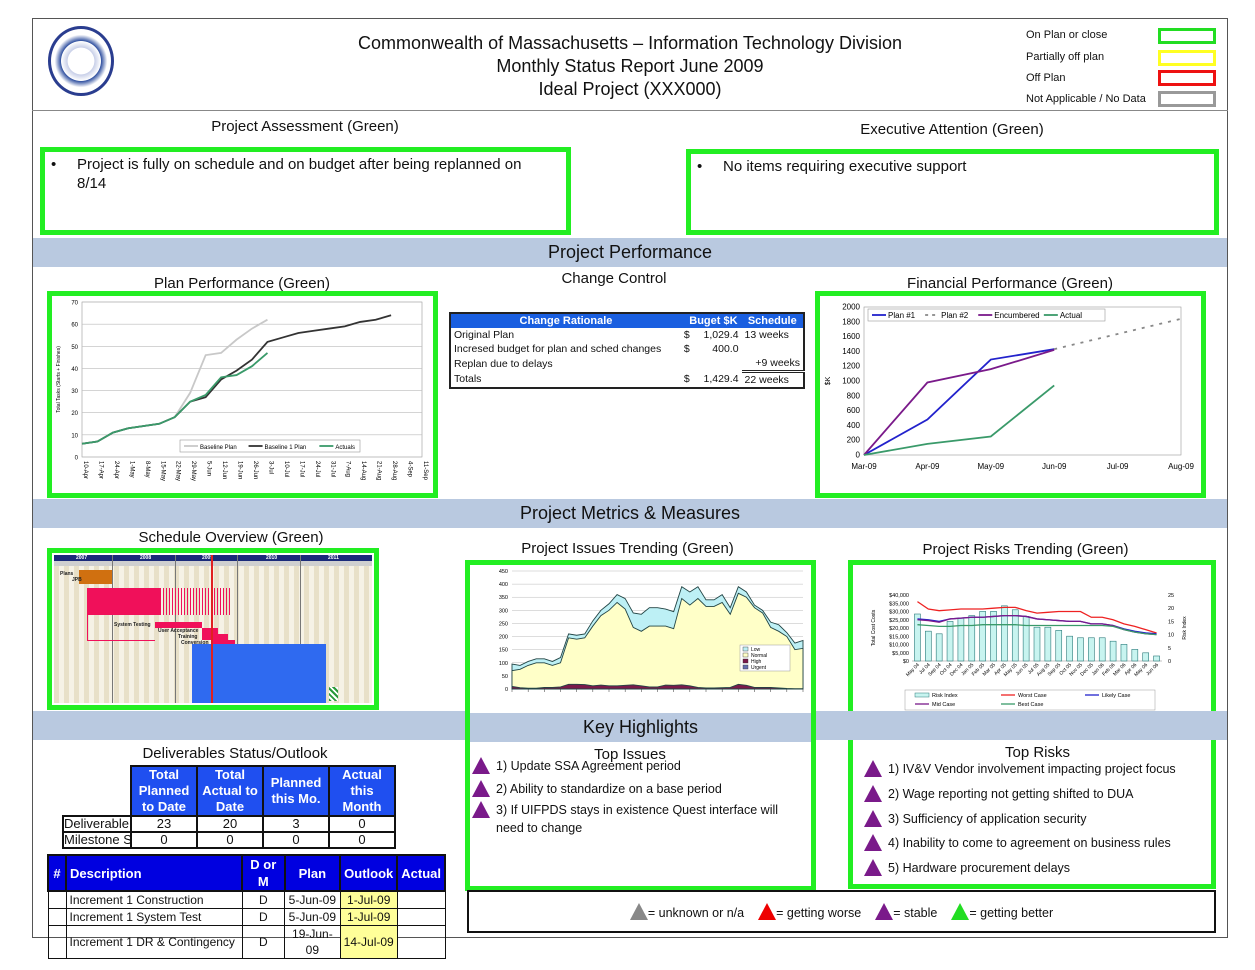 The height and width of the screenshot is (970, 1255). What do you see at coordinates (296, 824) in the screenshot?
I see `cell: 3` at bounding box center [296, 824].